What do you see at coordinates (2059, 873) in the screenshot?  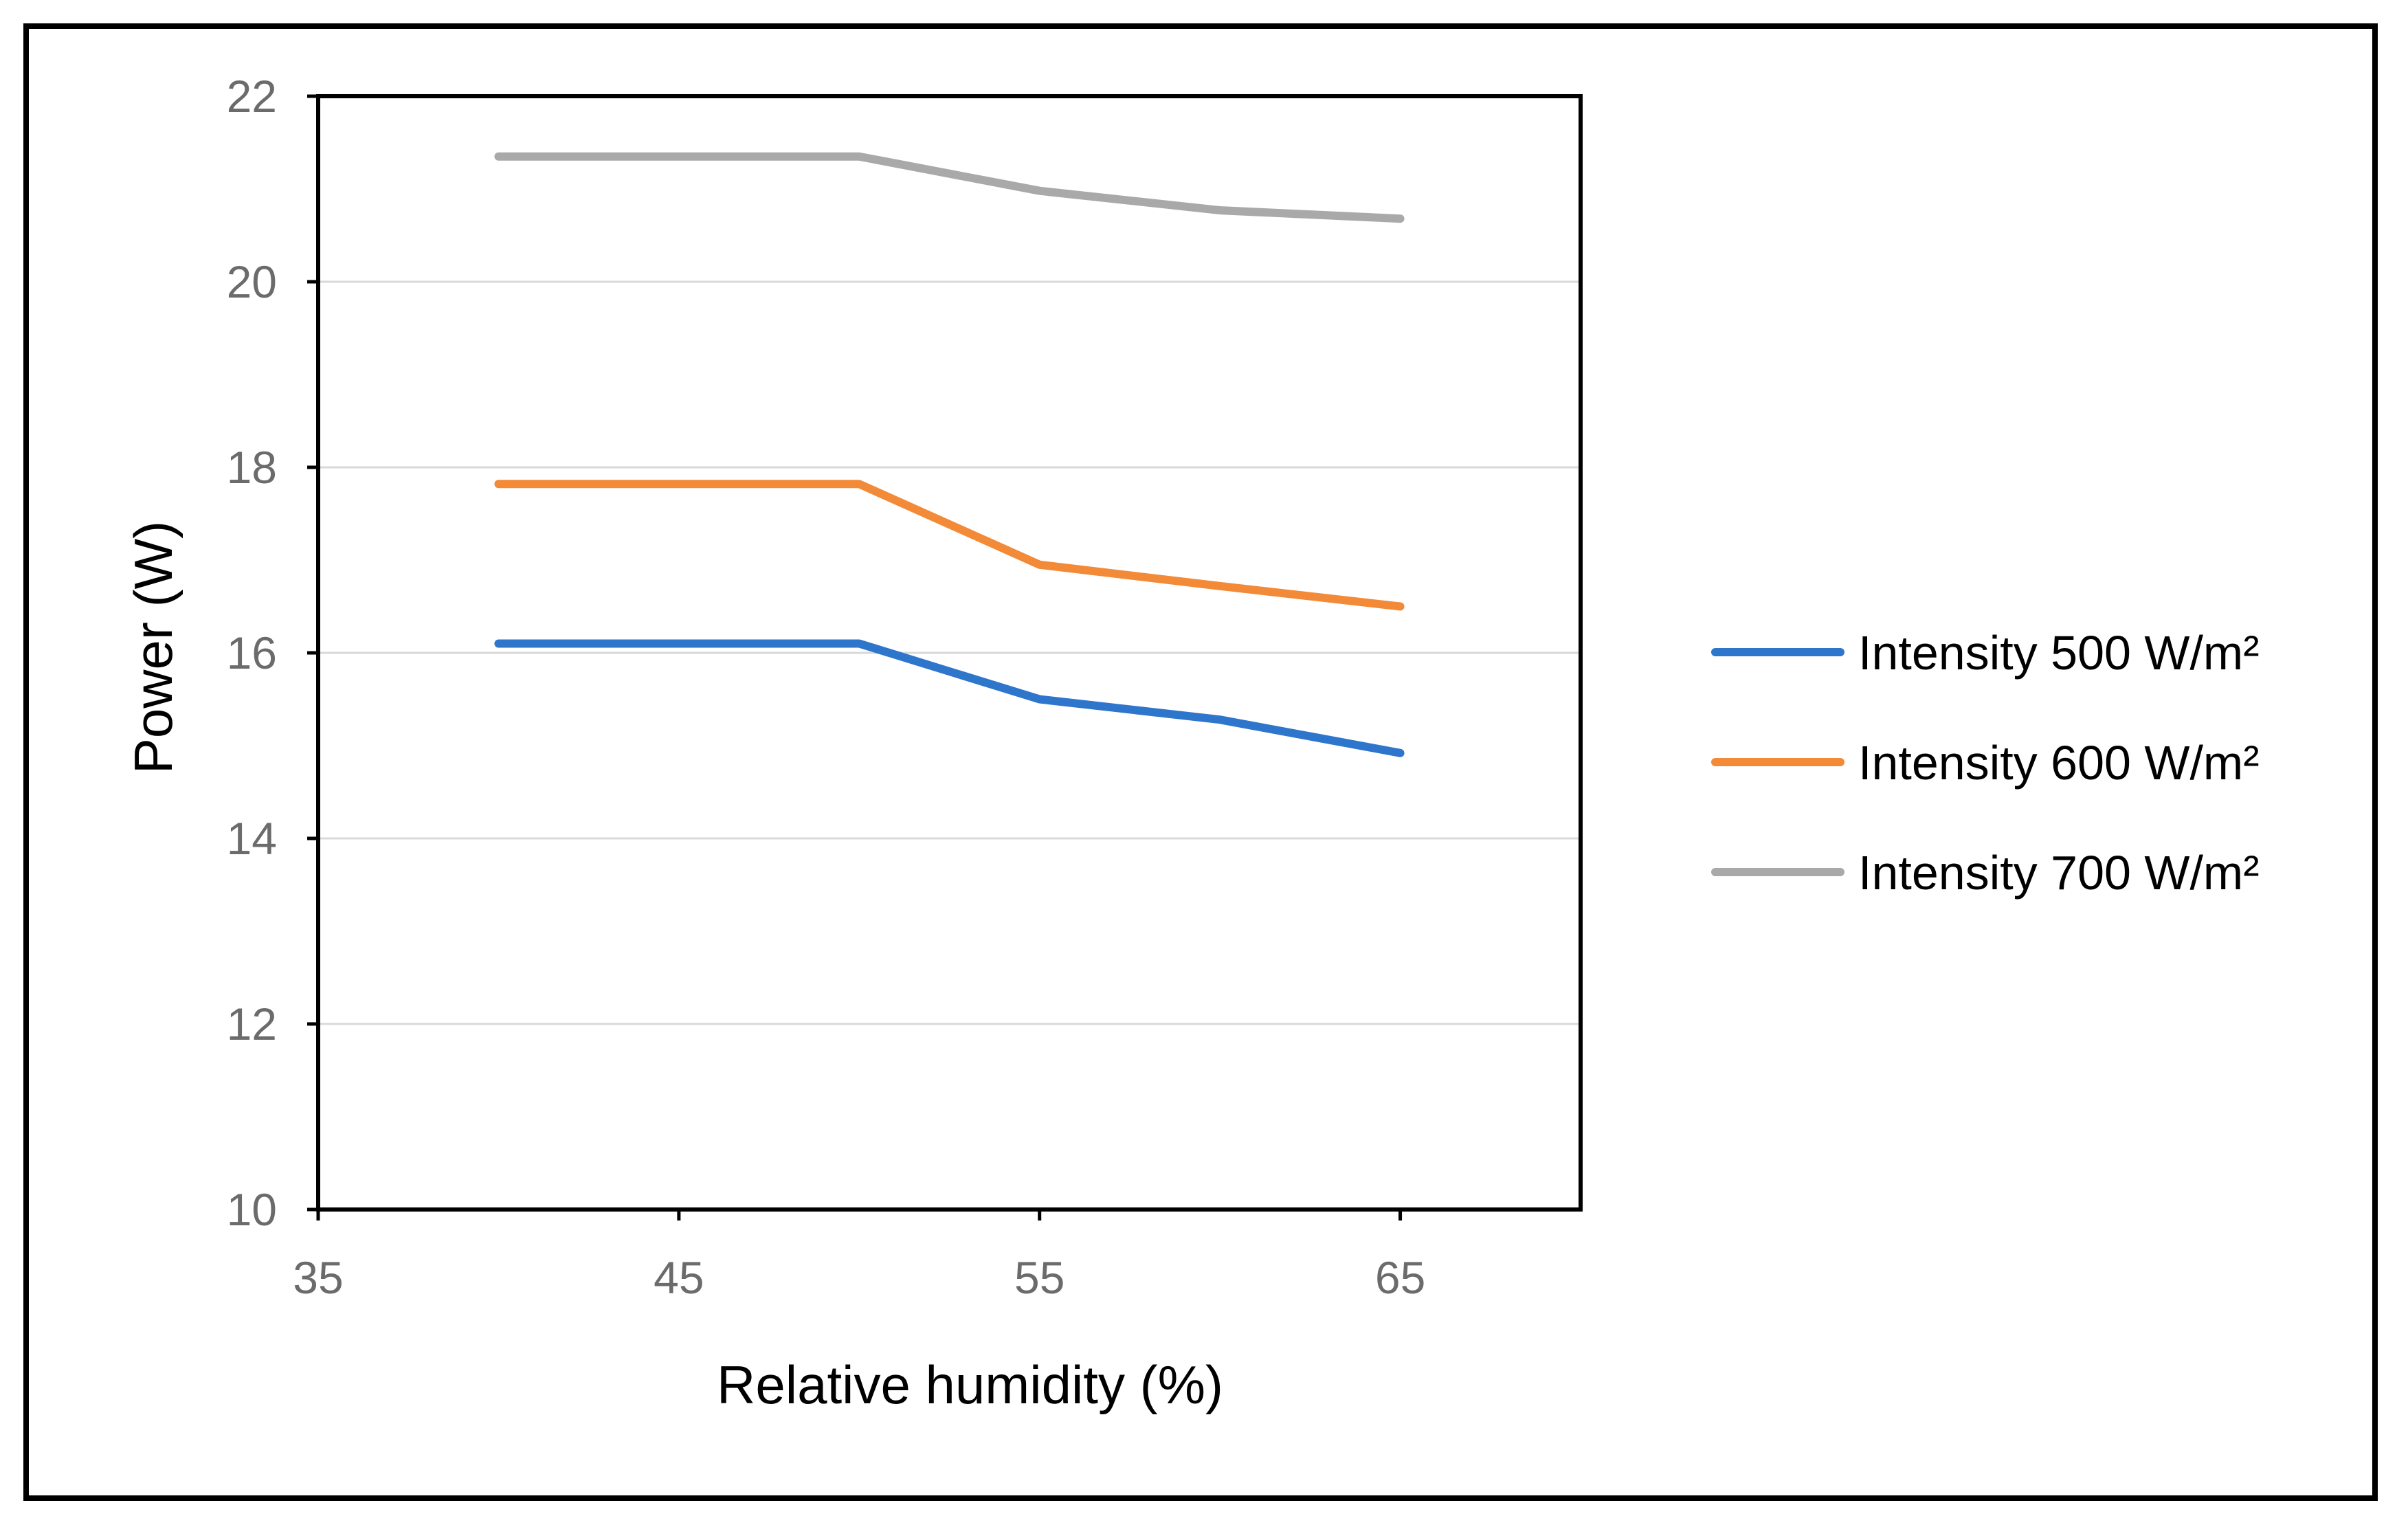 I see `legend-label: Intensity 700 W/m²` at bounding box center [2059, 873].